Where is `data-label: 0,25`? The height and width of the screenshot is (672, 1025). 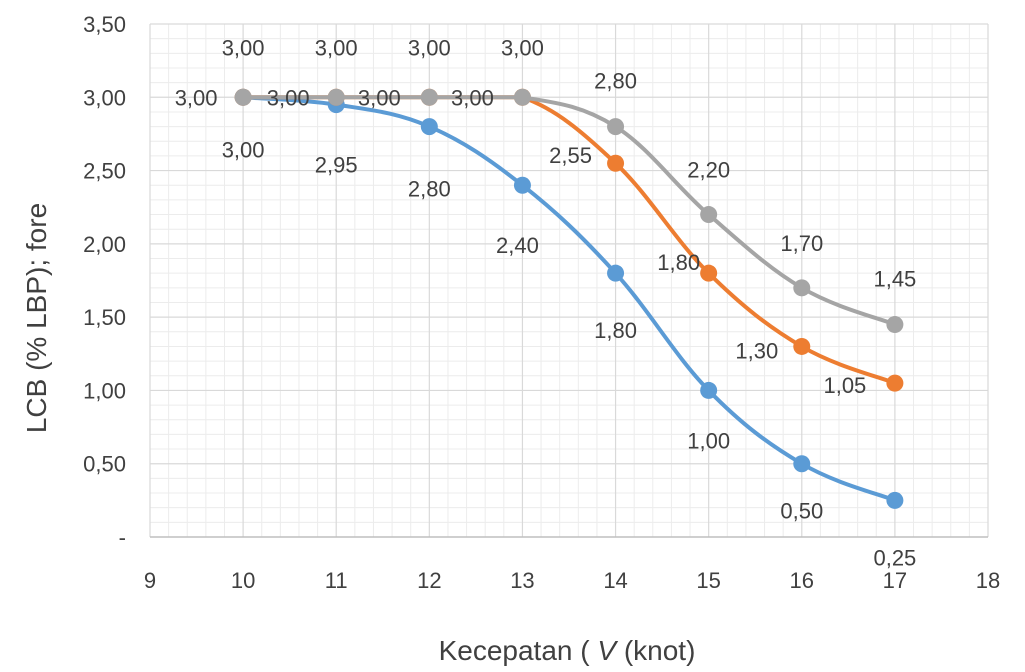
data-label: 0,25 is located at coordinates (894, 557).